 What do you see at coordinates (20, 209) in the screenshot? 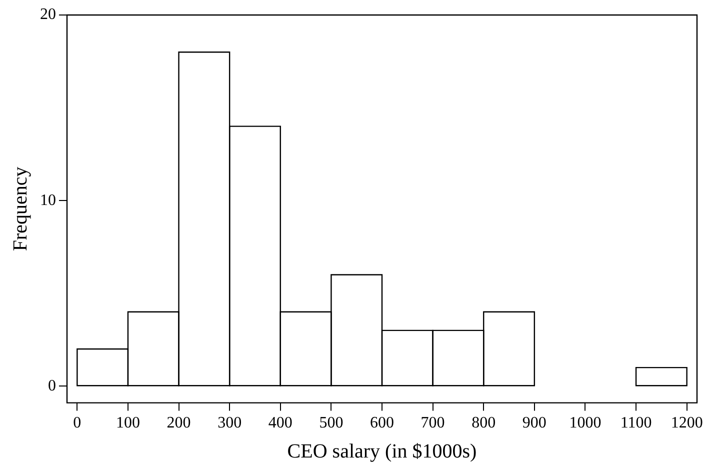
I see `y-axis-title: Frequency` at bounding box center [20, 209].